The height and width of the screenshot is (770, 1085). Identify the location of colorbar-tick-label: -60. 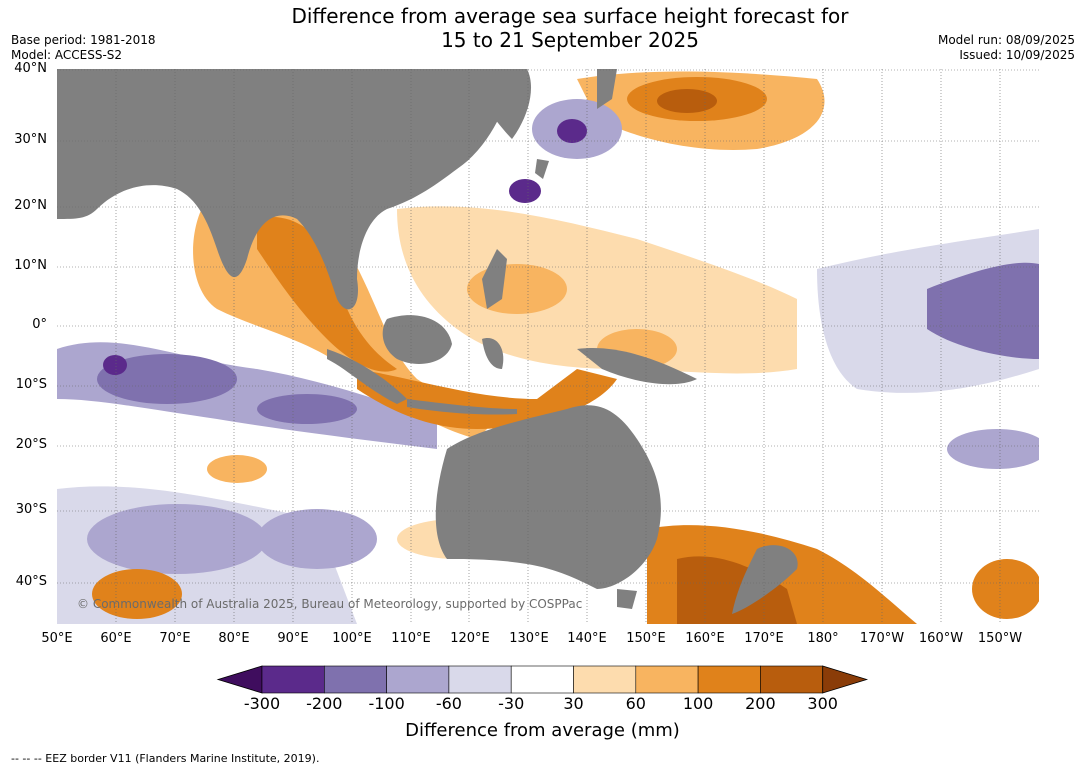
(448, 703).